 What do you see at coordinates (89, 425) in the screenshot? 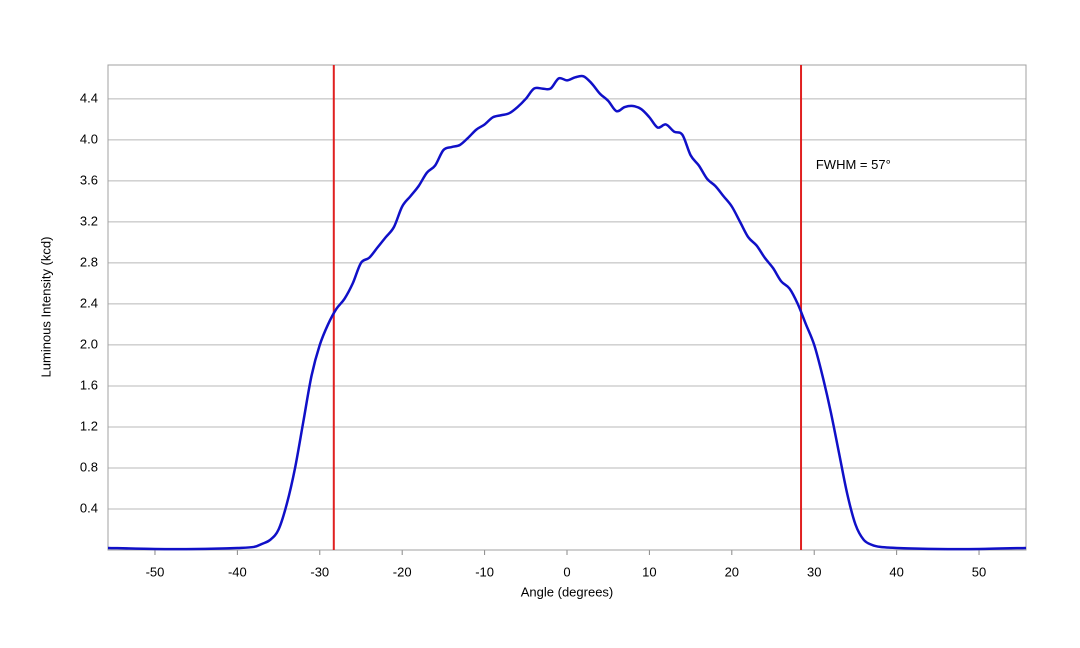
I see `y-tick-label: 1.2` at bounding box center [89, 425].